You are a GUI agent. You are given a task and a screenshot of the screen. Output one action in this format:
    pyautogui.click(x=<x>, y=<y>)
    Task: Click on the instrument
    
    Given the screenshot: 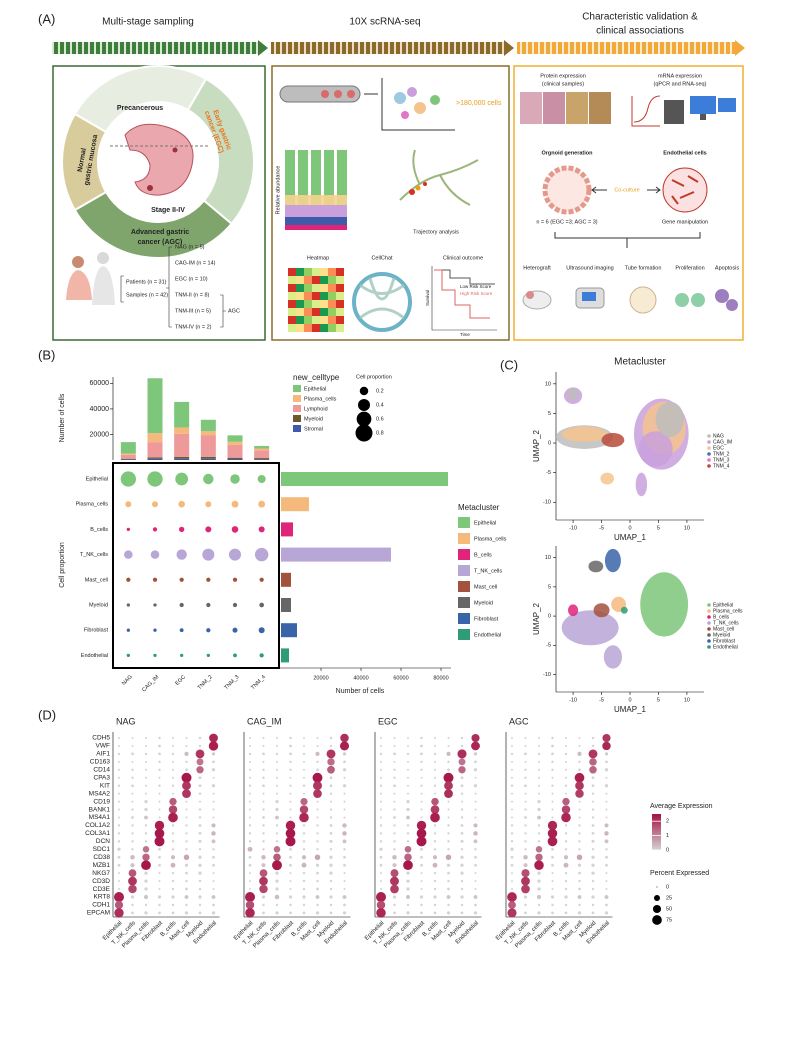 What is the action you would take?
    pyautogui.click(x=703, y=117)
    